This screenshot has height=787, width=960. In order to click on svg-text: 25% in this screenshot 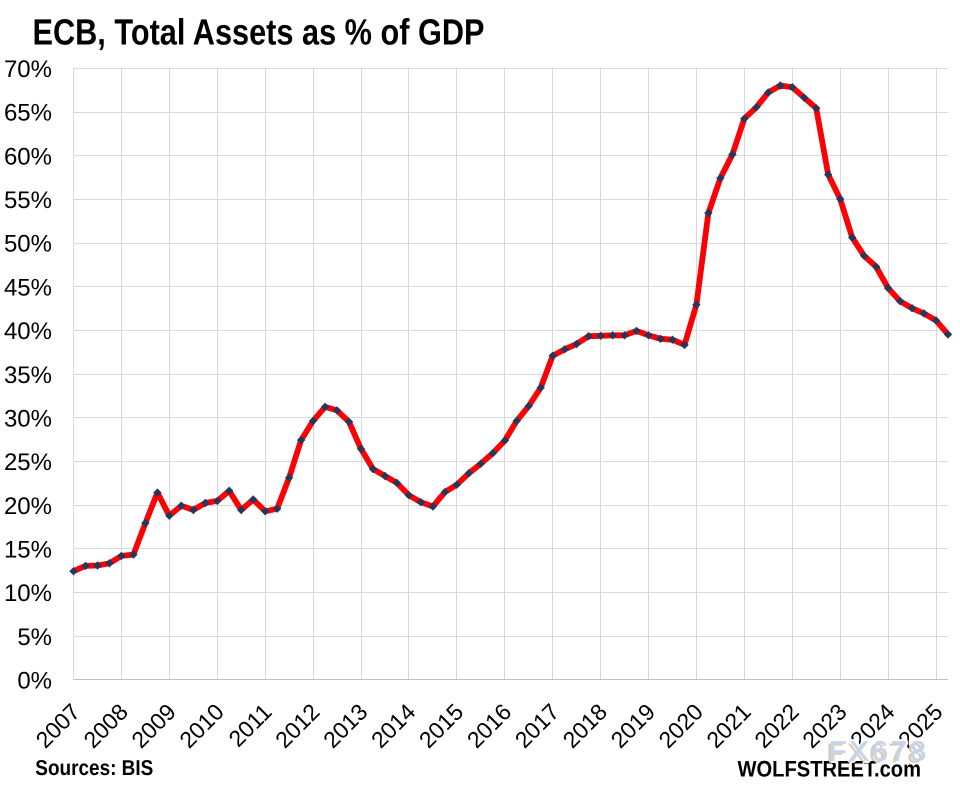, I will do `click(28, 462)`.